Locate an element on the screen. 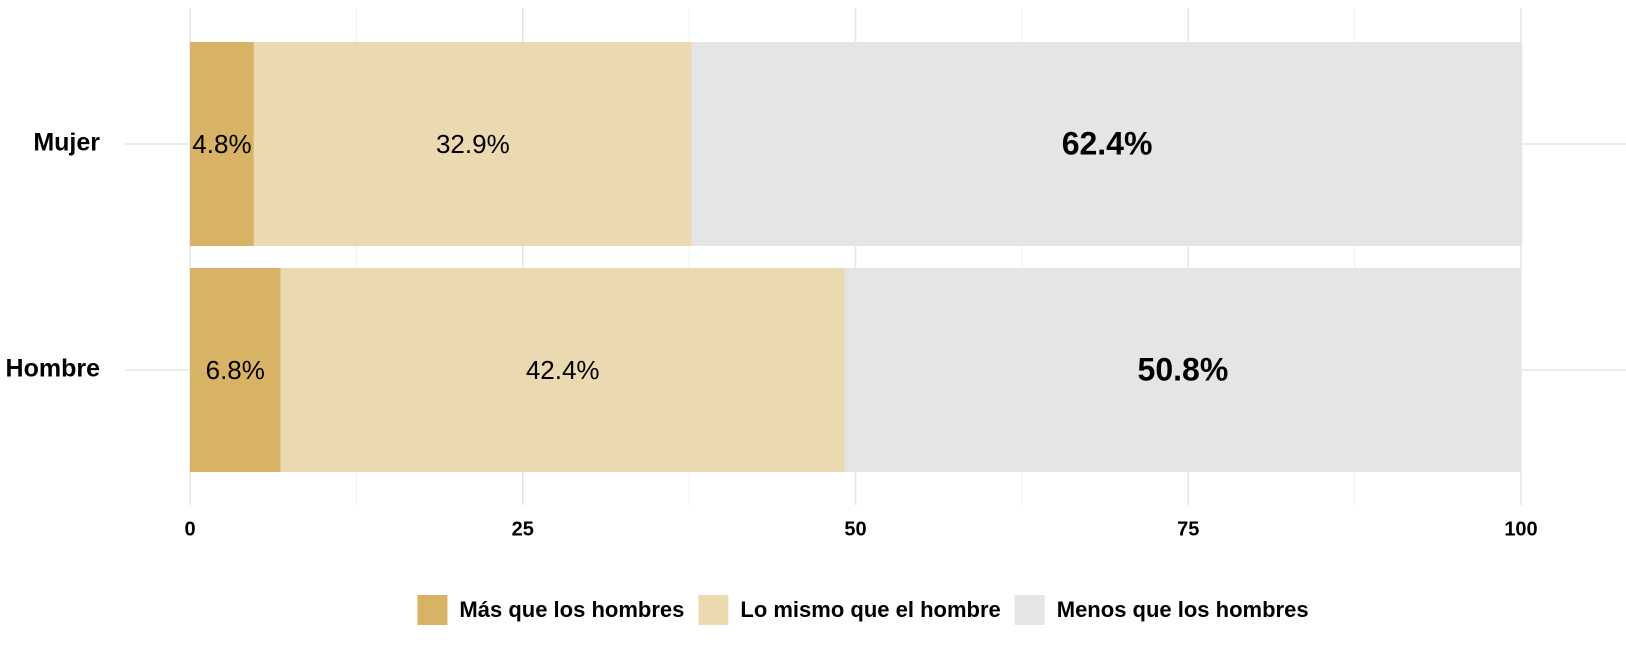 The height and width of the screenshot is (646, 1626). x-tick-label: 75 is located at coordinates (1188, 529).